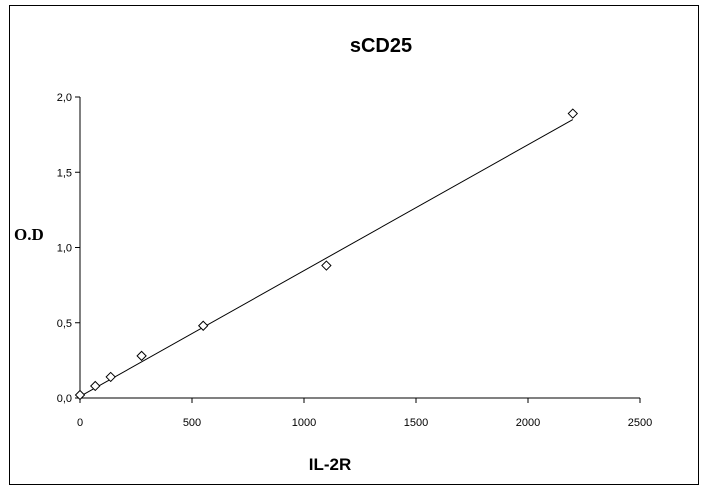 The image size is (710, 485). I want to click on x-tick-label: 2000, so click(528, 423).